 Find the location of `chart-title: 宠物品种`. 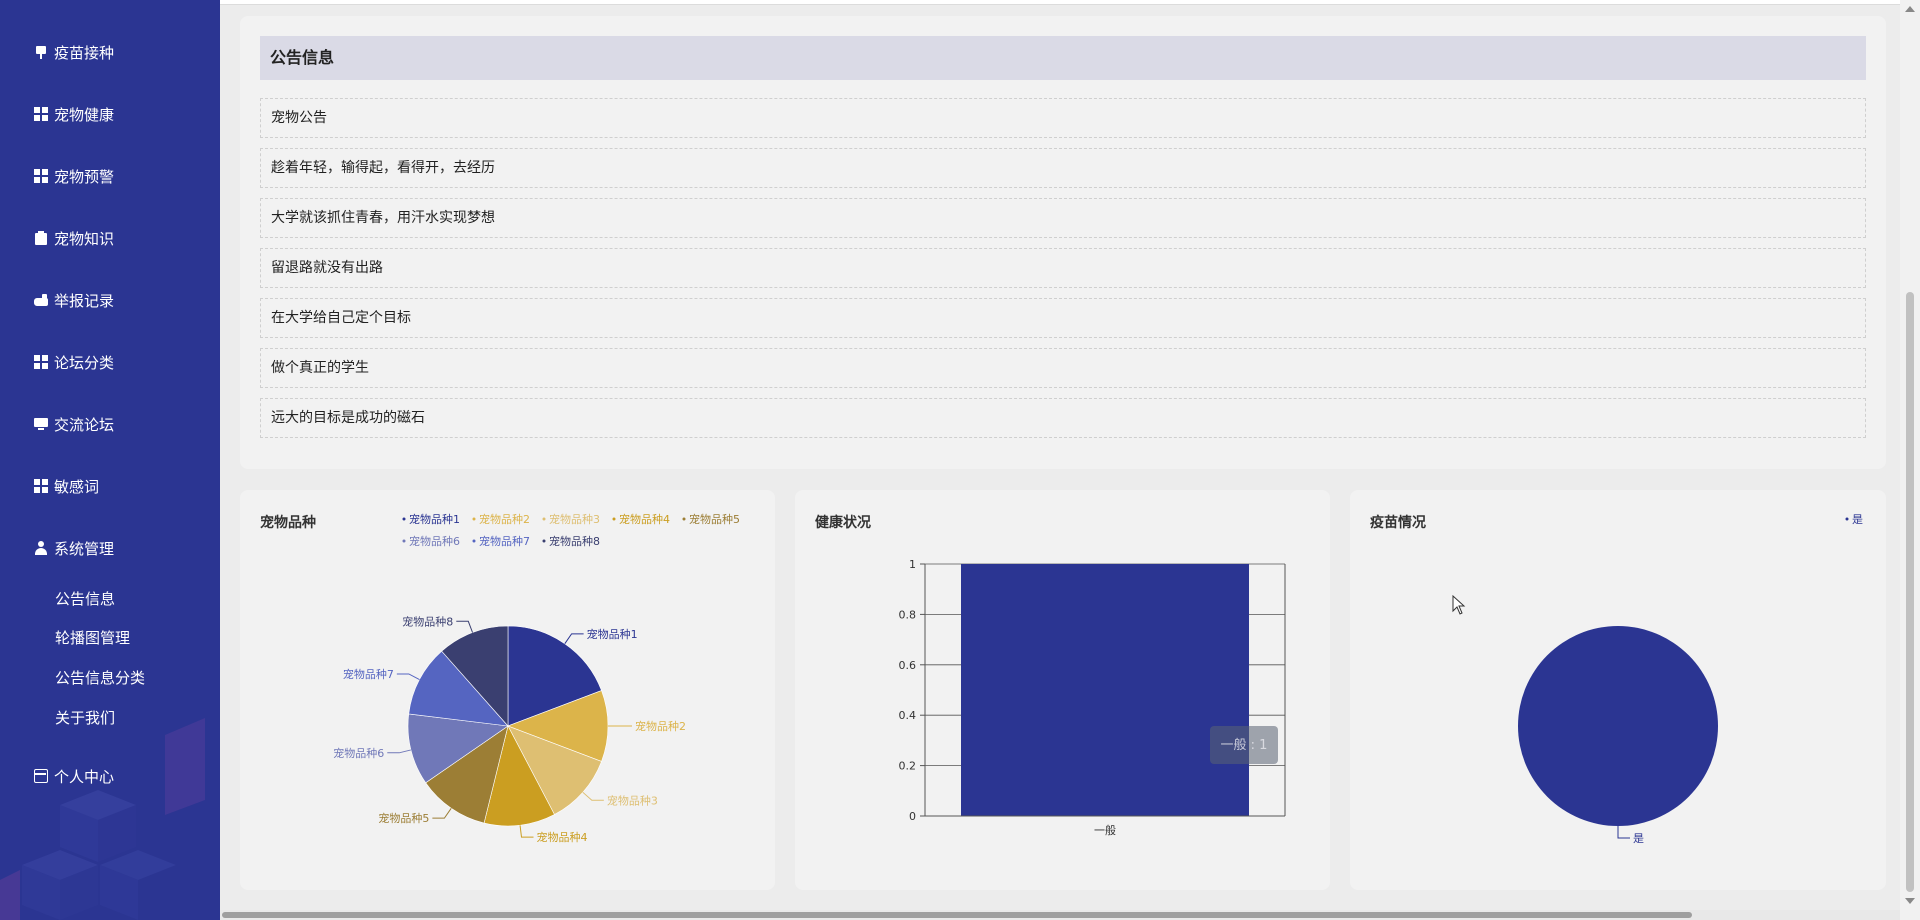

chart-title: 宠物品种 is located at coordinates (288, 523).